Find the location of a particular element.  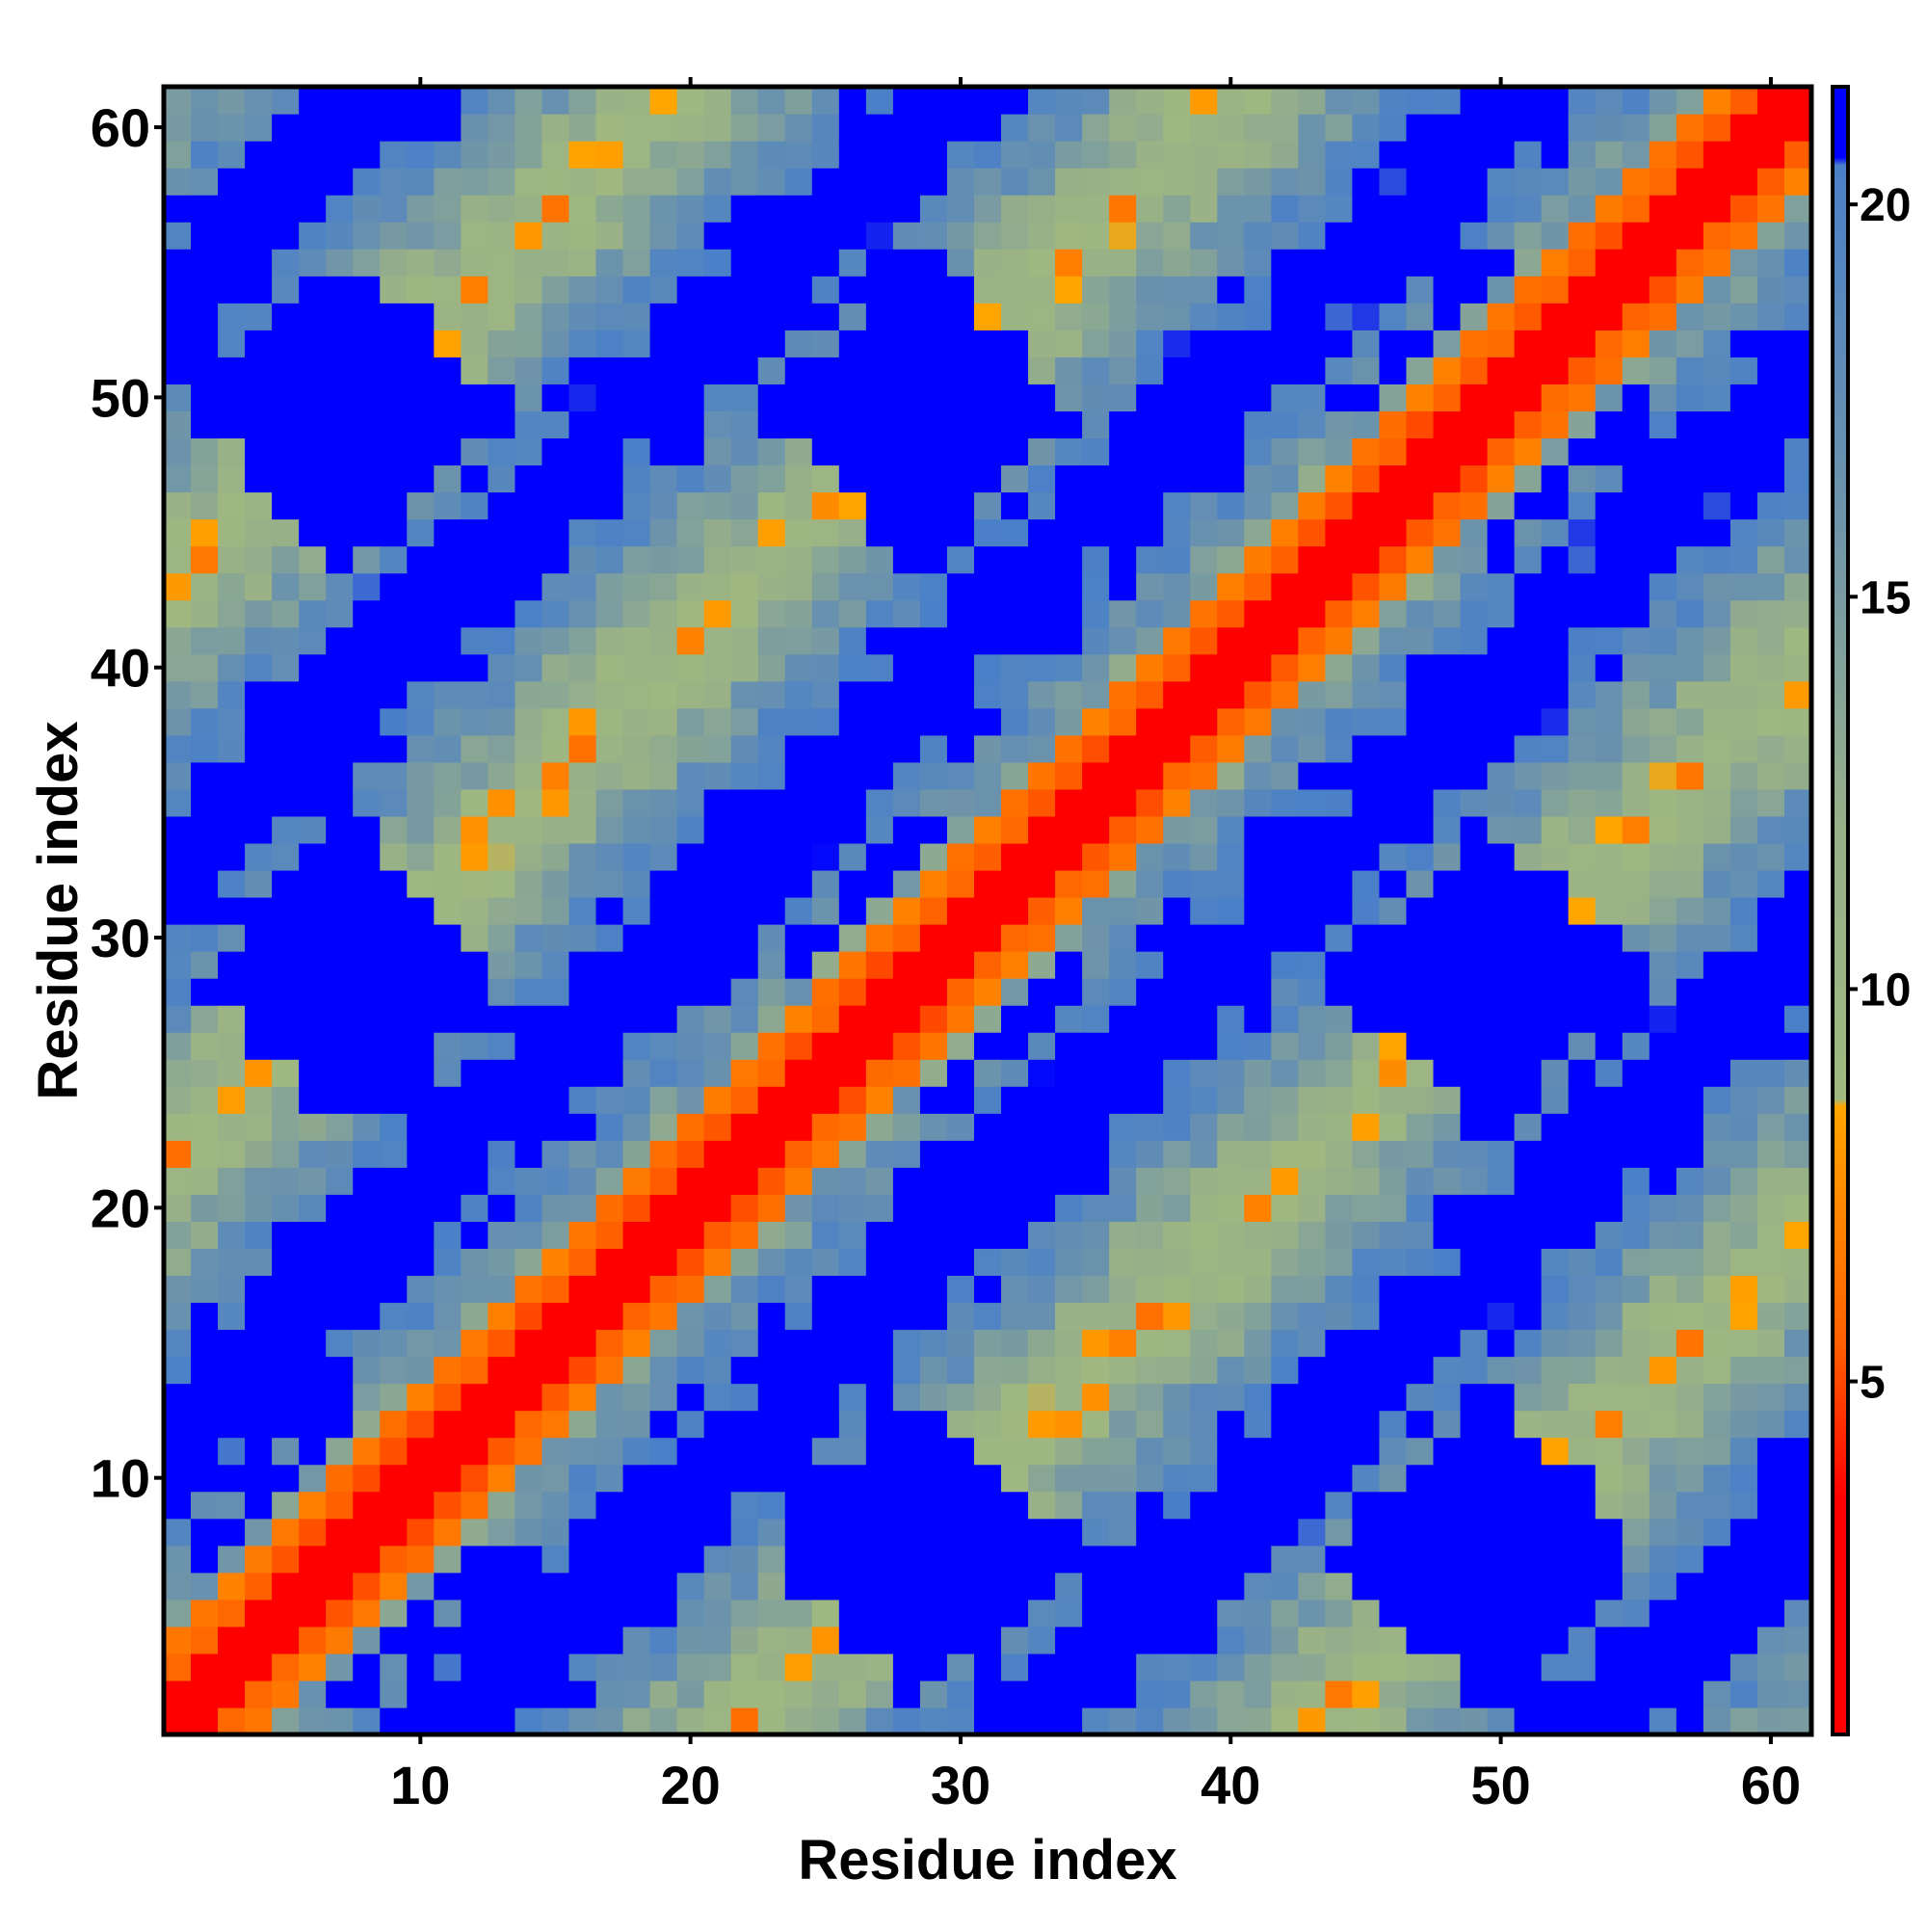

x-tick-label: 20 is located at coordinates (690, 1785).